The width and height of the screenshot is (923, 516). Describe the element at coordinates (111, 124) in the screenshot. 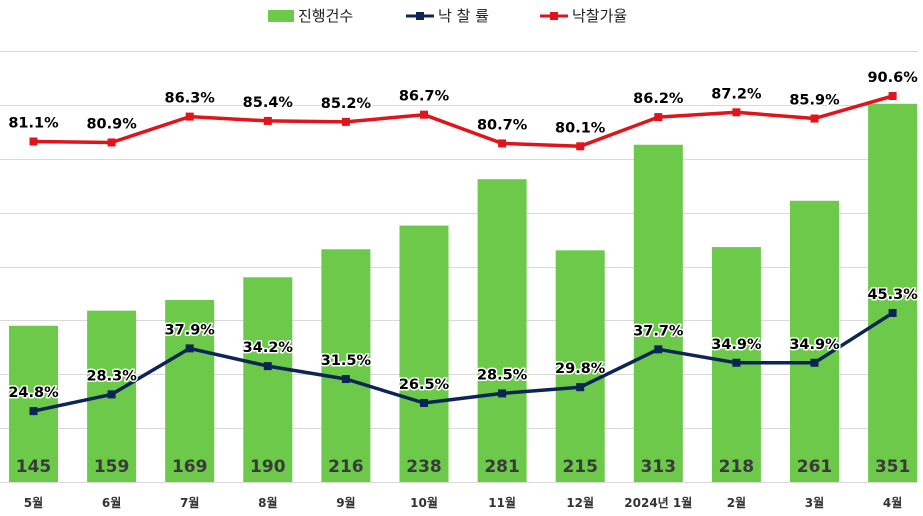

I see `price-rate-label: 80.9%` at that location.